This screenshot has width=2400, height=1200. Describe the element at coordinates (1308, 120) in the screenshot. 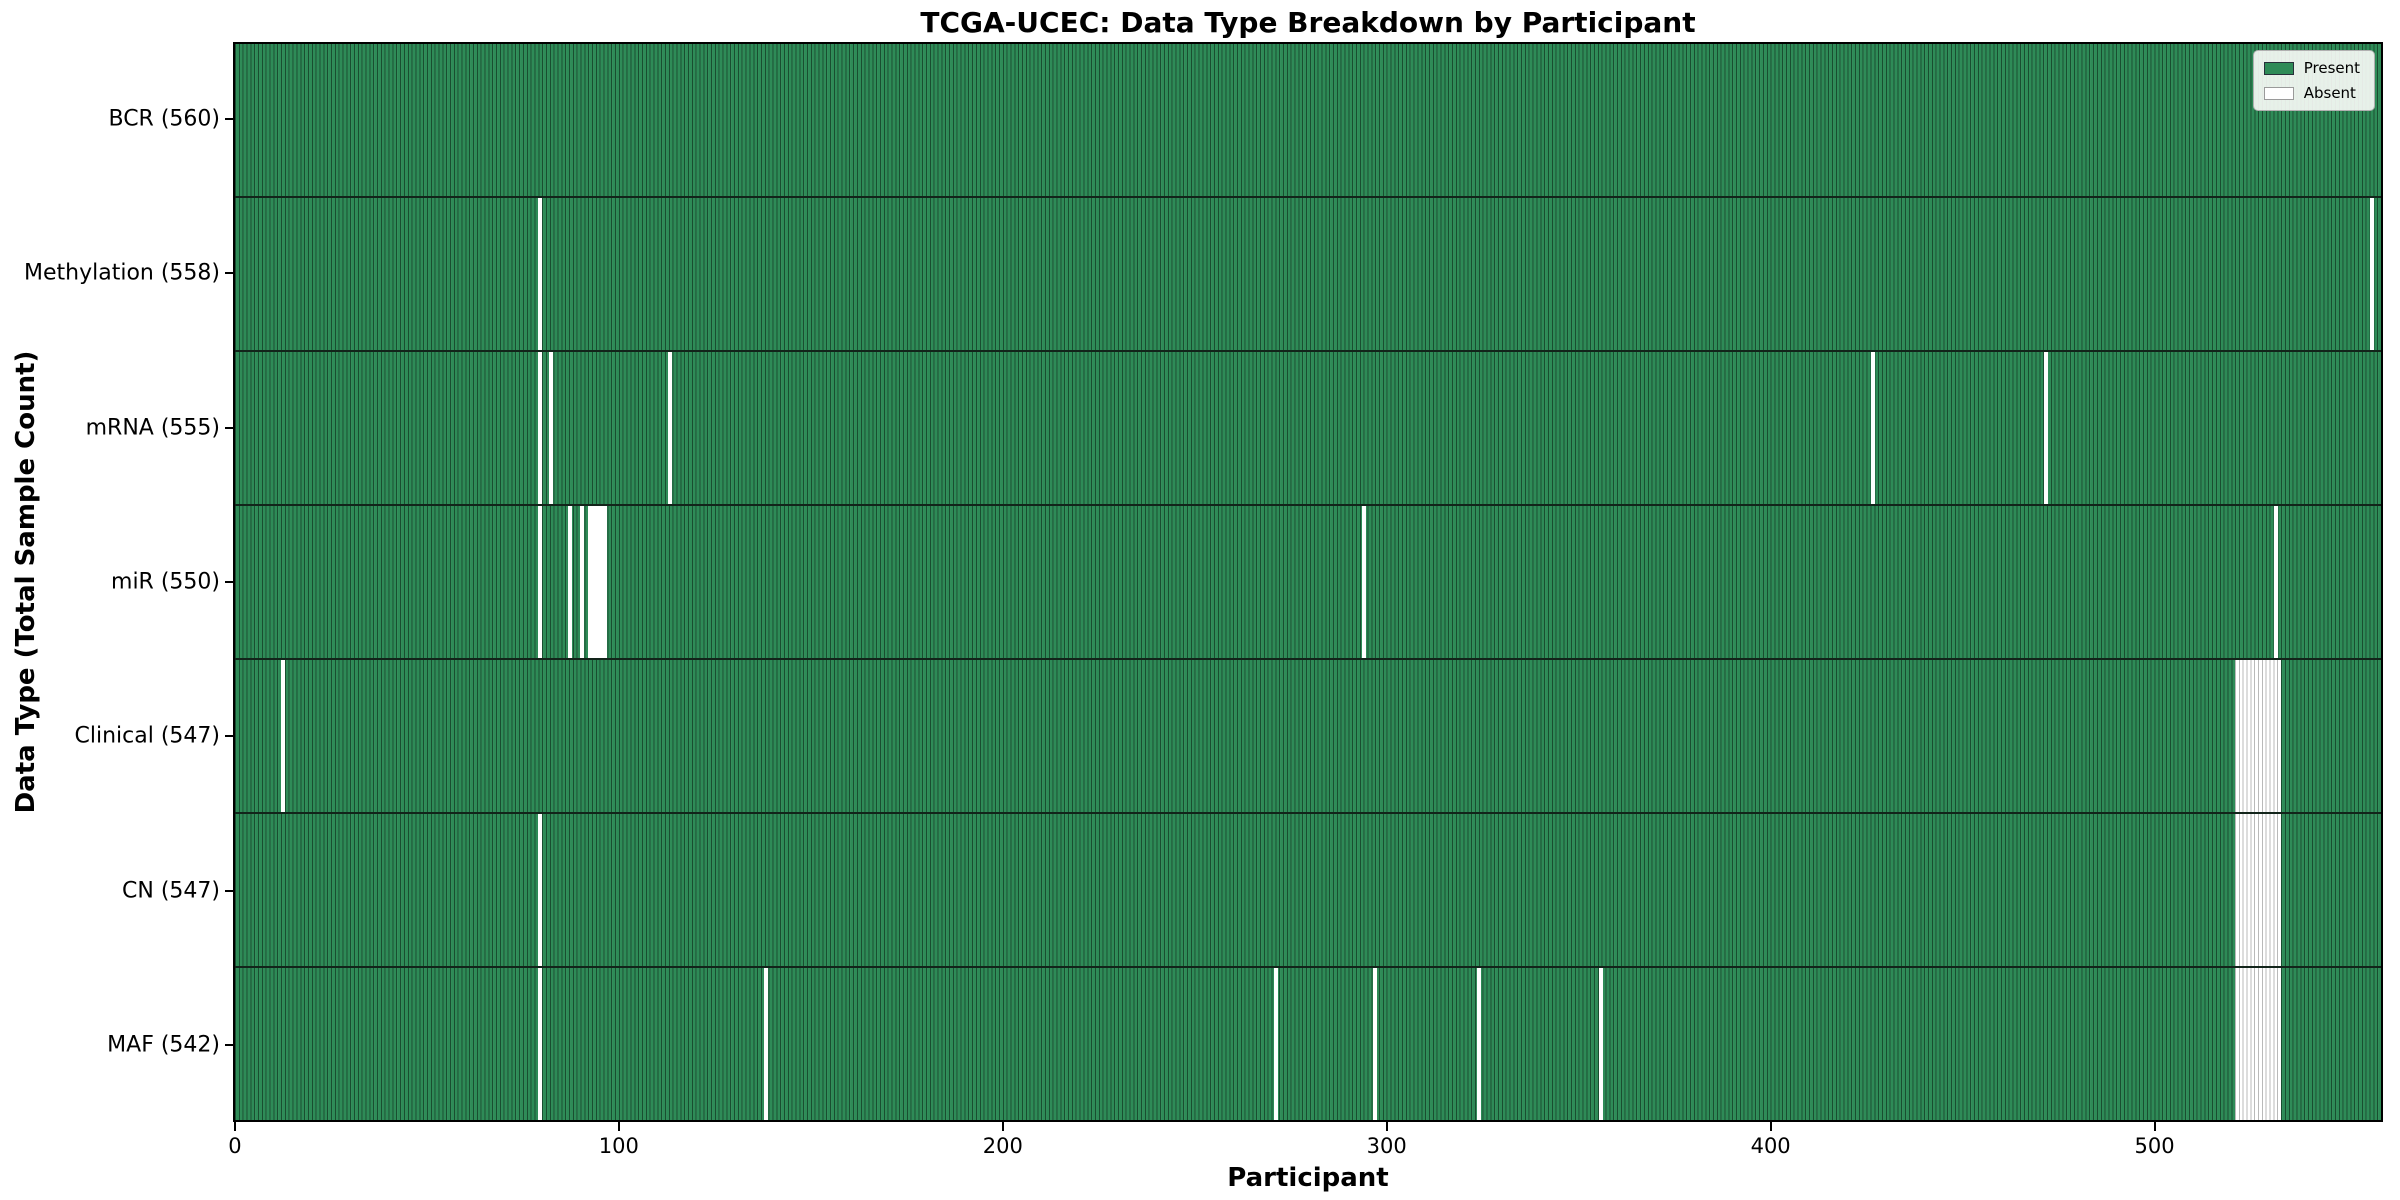

I see `row-bcr` at that location.